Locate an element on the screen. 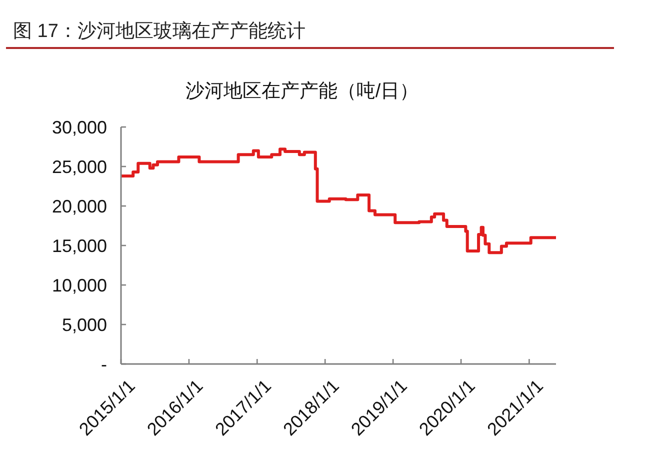 This screenshot has height=450, width=656. y-tick-label: 30,000 is located at coordinates (79, 127).